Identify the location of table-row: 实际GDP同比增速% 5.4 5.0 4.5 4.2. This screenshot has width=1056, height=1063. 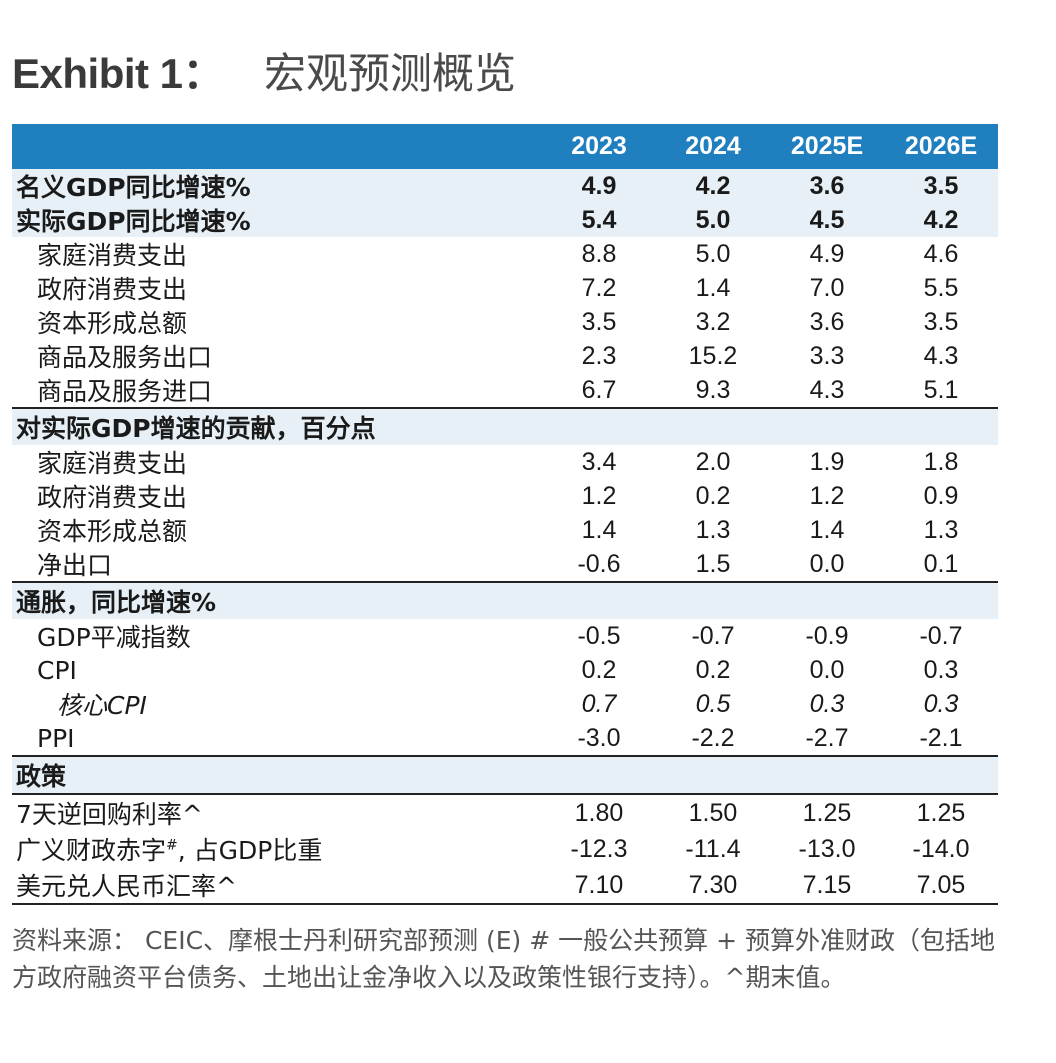
(505, 220).